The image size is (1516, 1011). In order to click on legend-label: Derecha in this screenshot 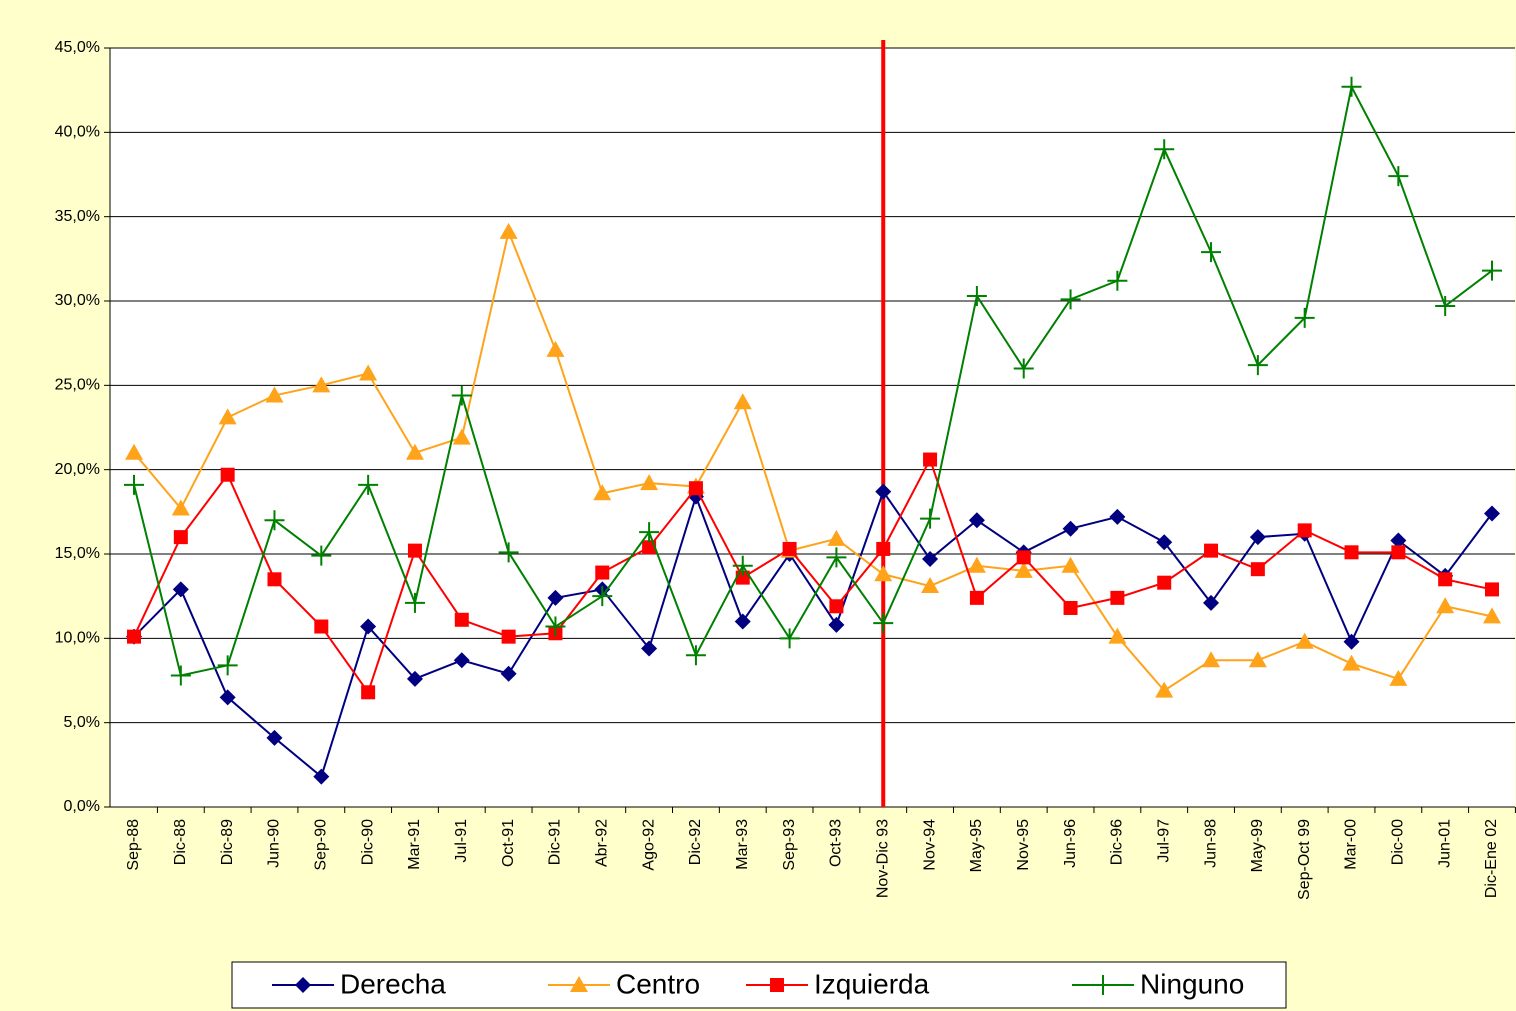, I will do `click(393, 983)`.